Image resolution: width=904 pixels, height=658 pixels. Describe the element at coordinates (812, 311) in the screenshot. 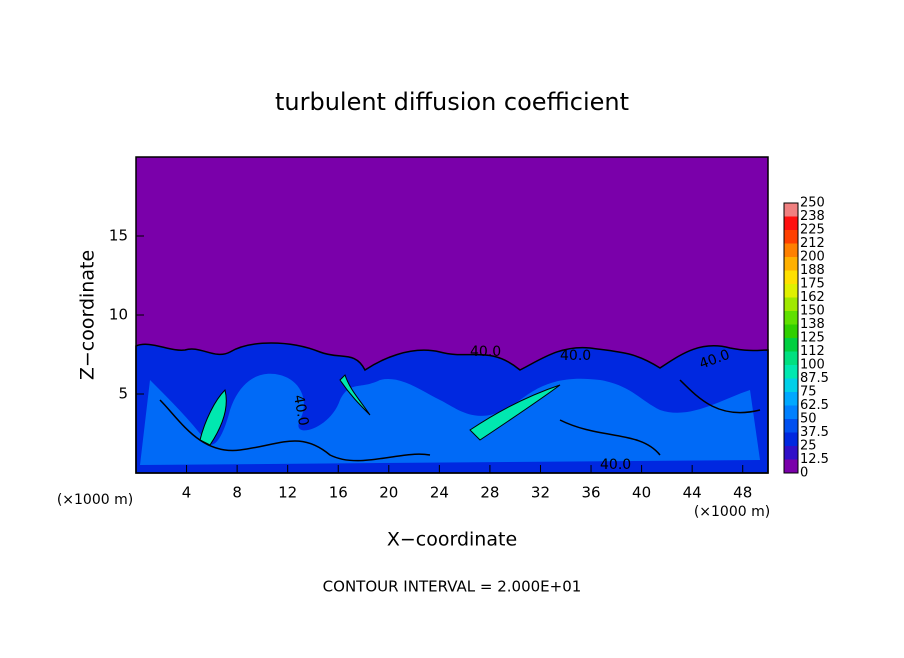

I see `colorbar-label: 150` at that location.